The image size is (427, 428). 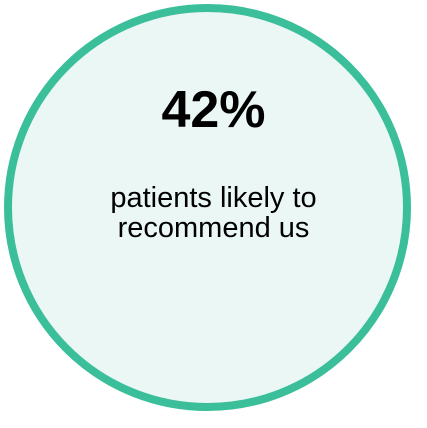 I want to click on stat-caption: patients likely to recommend us, so click(x=213, y=213).